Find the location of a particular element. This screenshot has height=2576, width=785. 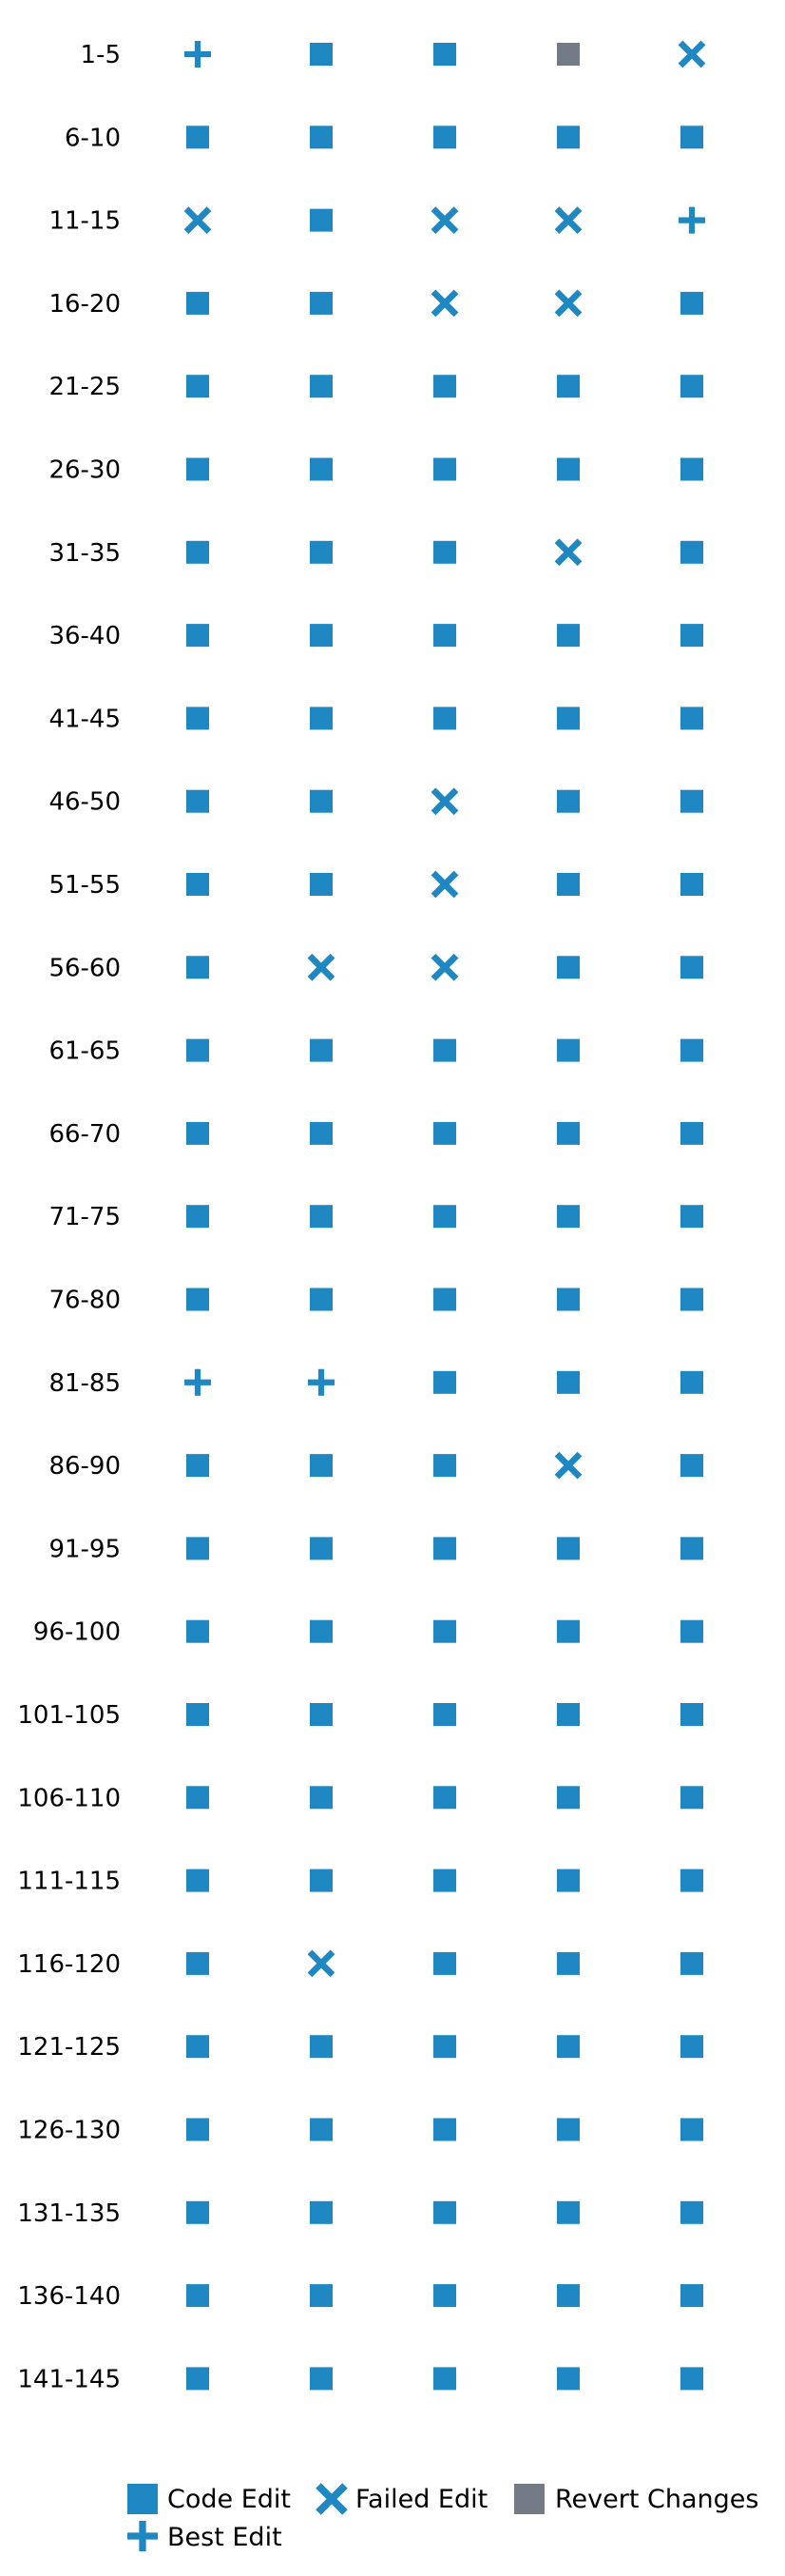

row-label: 106-110 is located at coordinates (69, 1798).